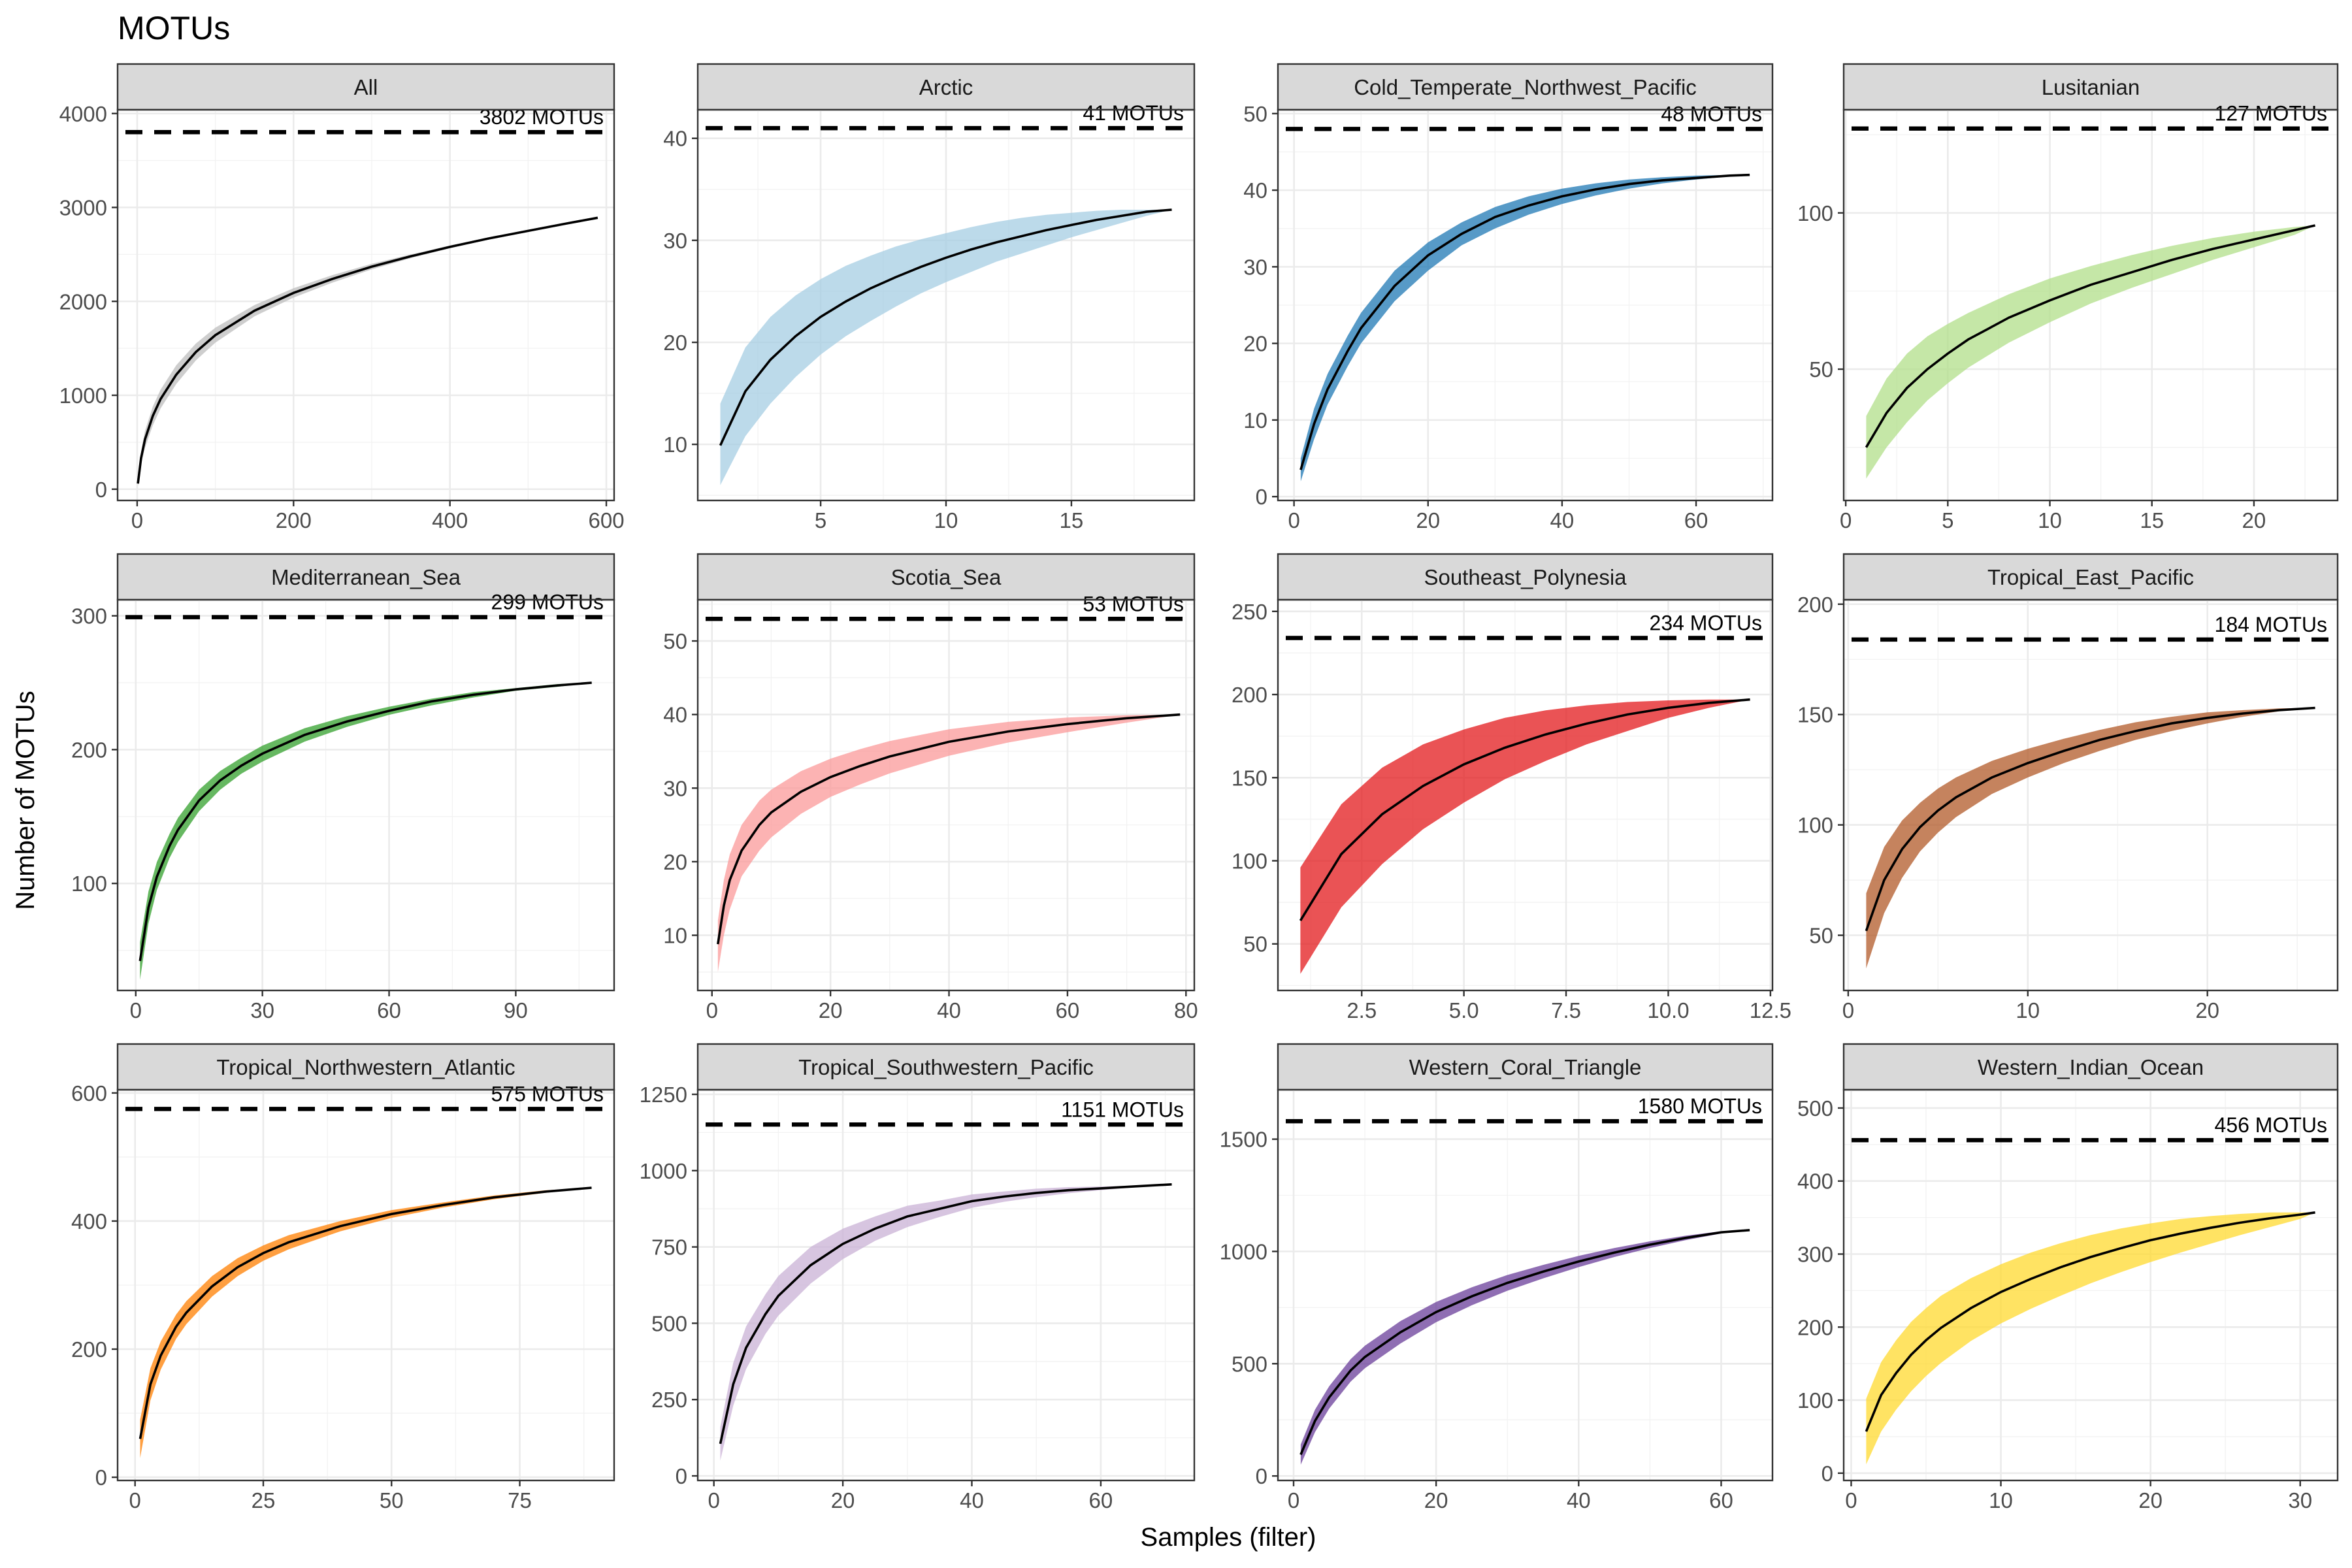 Image resolution: width=2352 pixels, height=1568 pixels. What do you see at coordinates (675, 139) in the screenshot?
I see `y-tick-label: 40` at bounding box center [675, 139].